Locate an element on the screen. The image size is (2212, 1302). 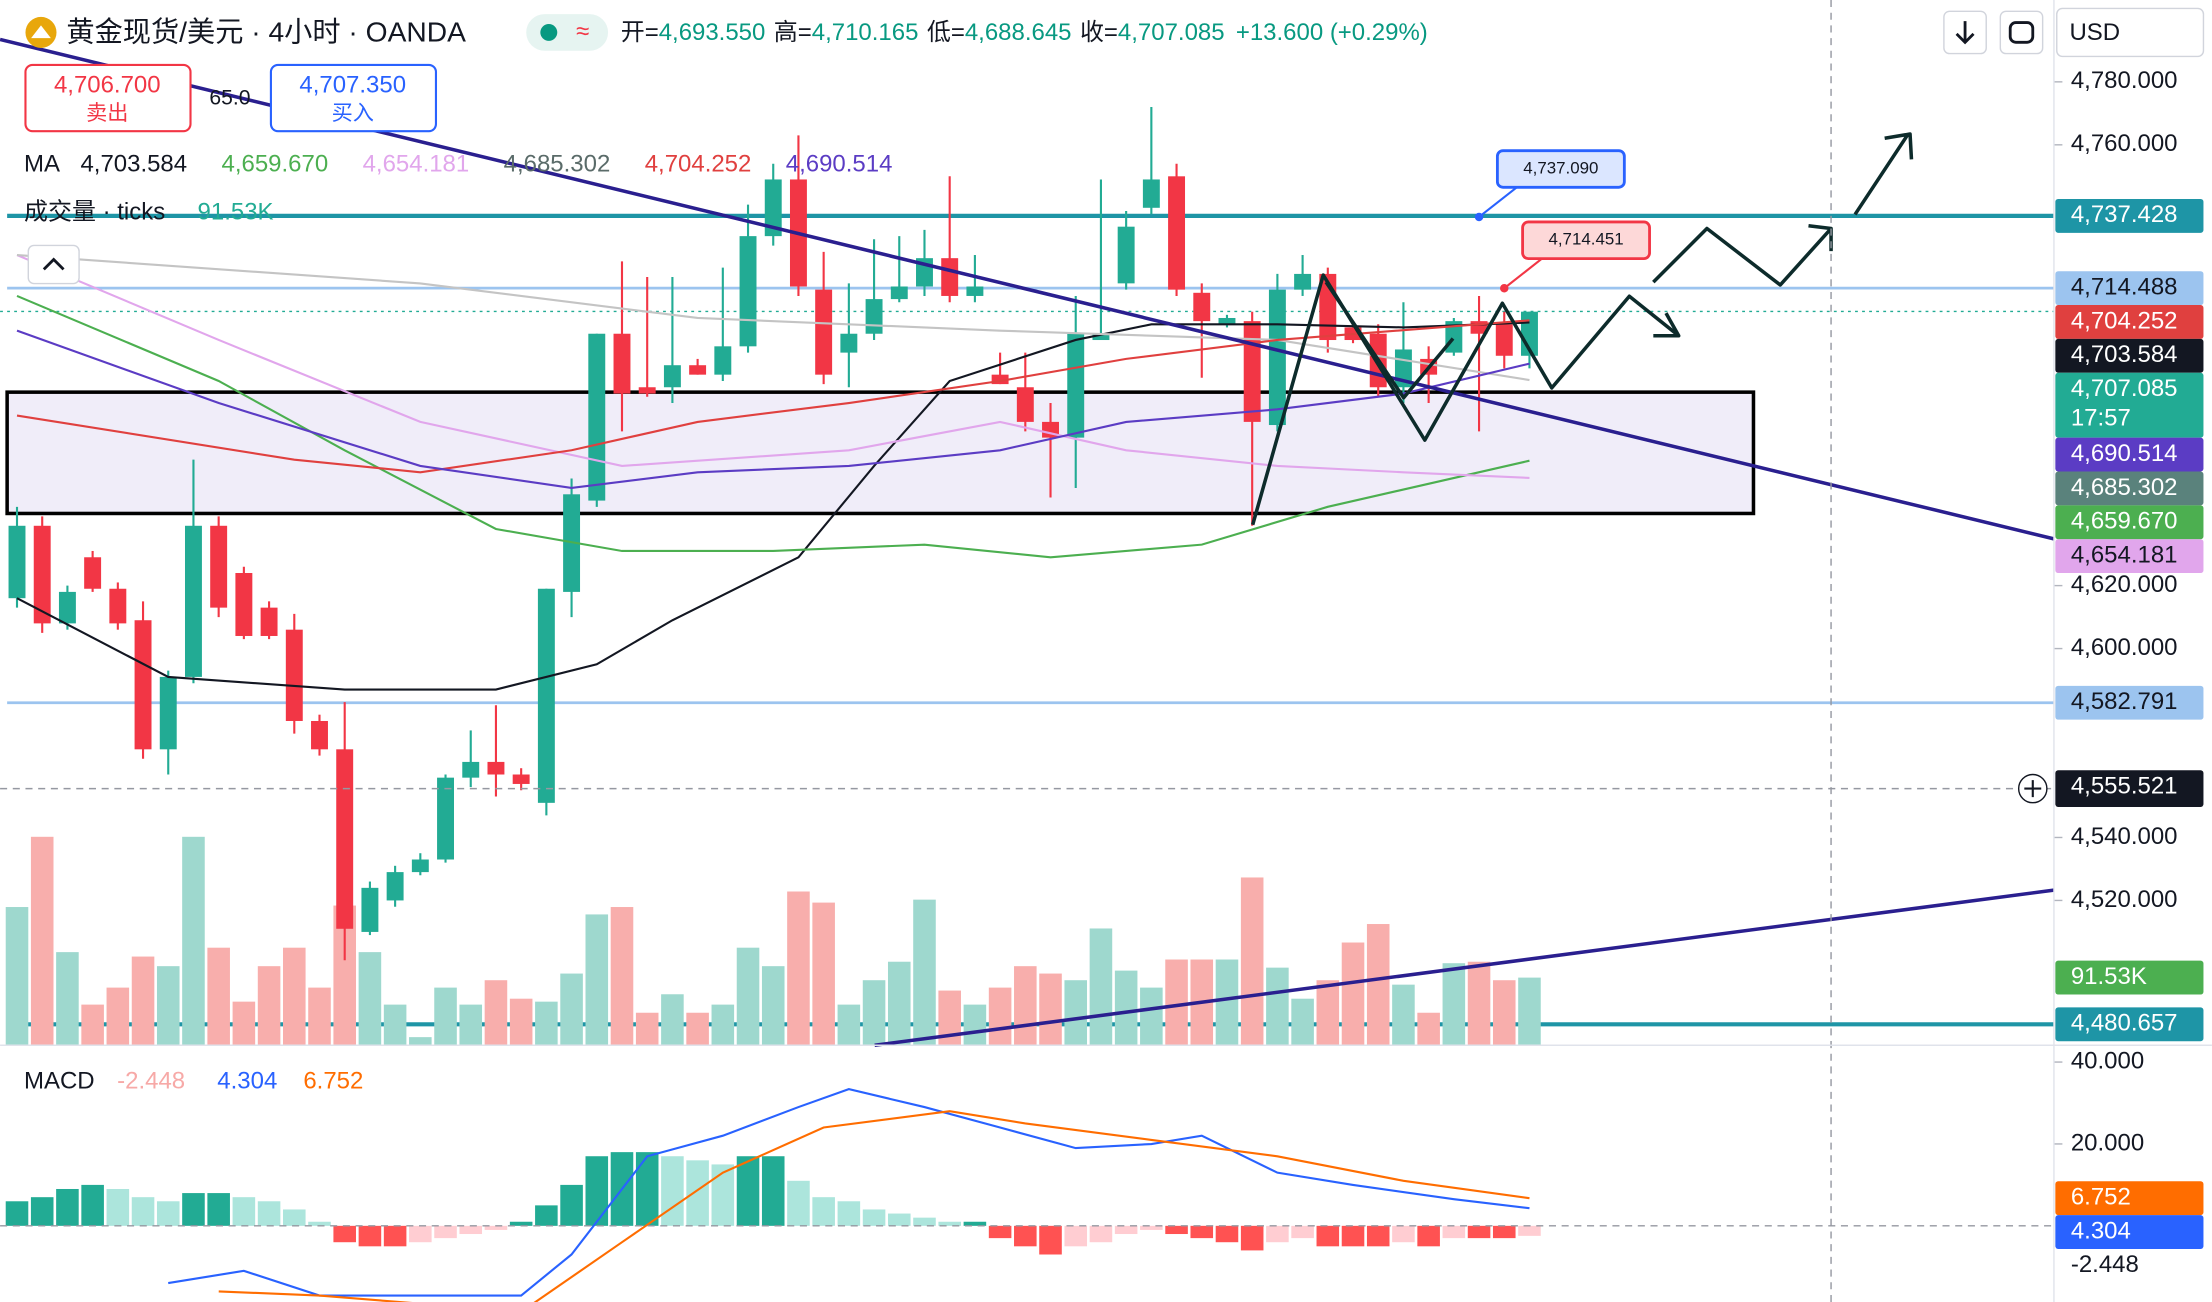
price-badge-label: 4,707.085 is located at coordinates (2124, 388).